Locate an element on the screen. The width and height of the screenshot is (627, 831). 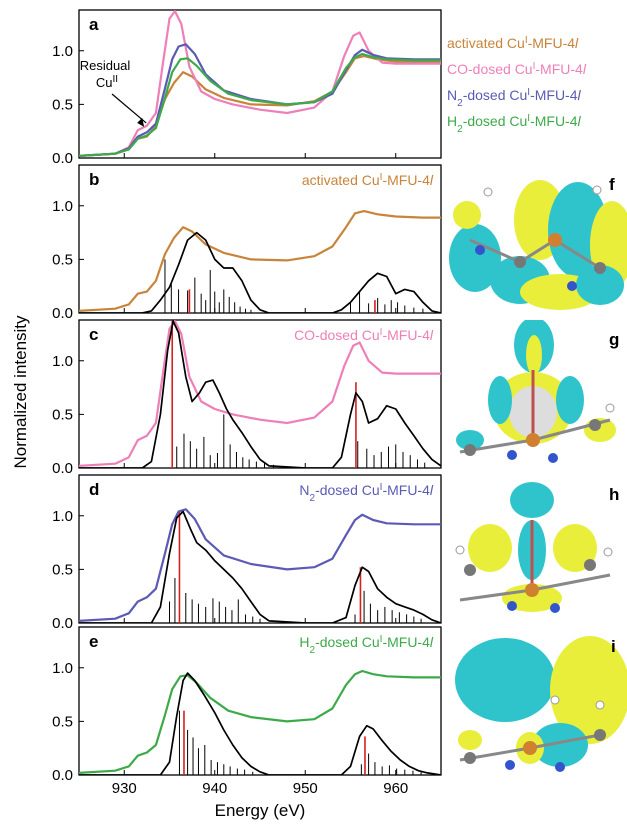
panel-frame-a is located at coordinates (260, 84).